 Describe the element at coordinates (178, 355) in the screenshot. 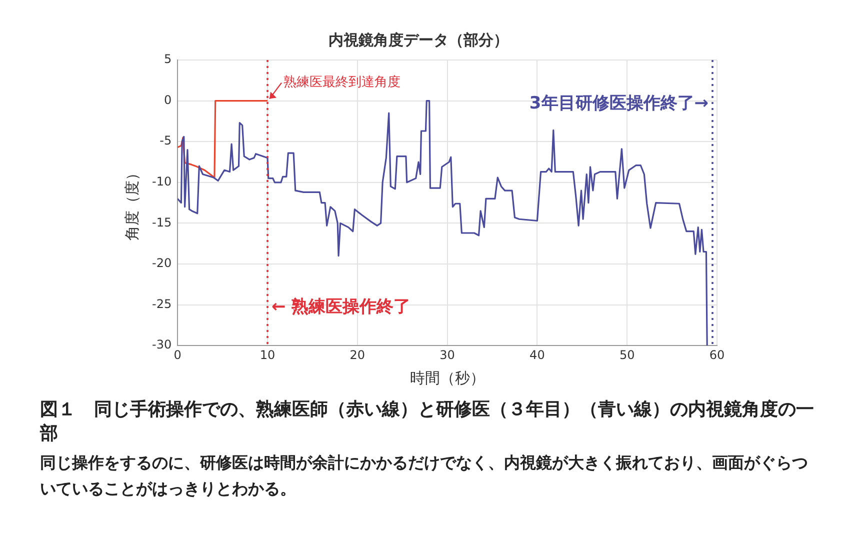

I see `x-tick-label: 0` at that location.